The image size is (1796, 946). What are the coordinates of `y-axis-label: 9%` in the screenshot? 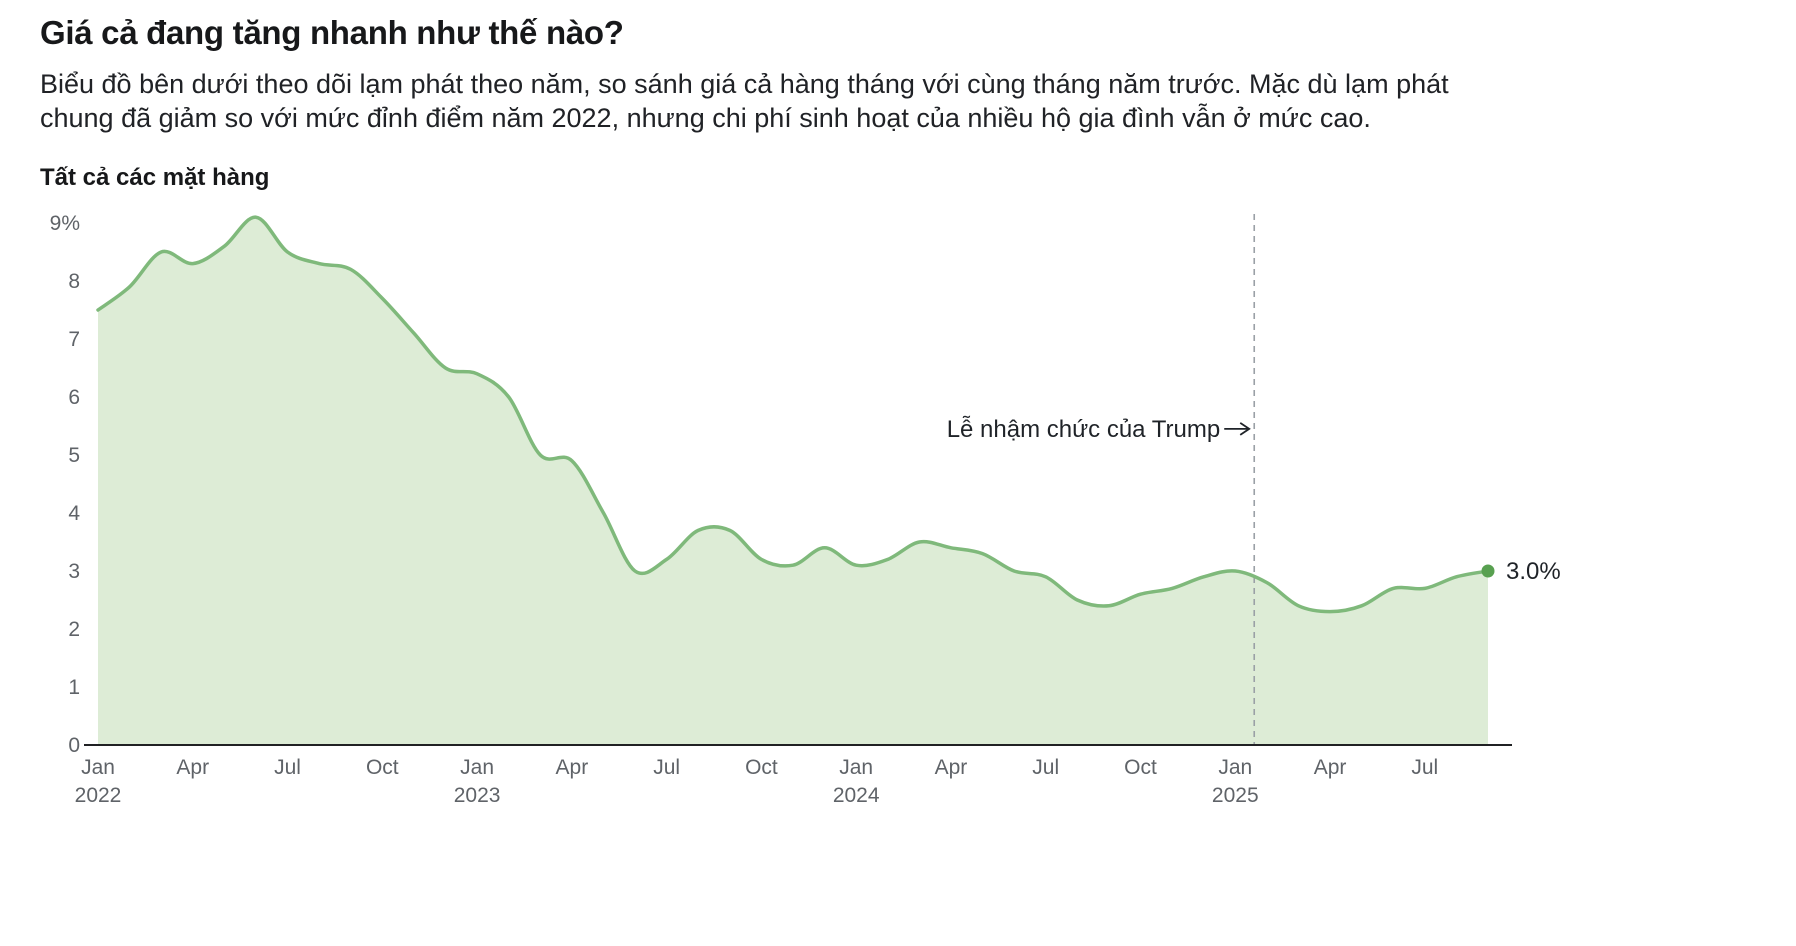 It's located at (65, 223).